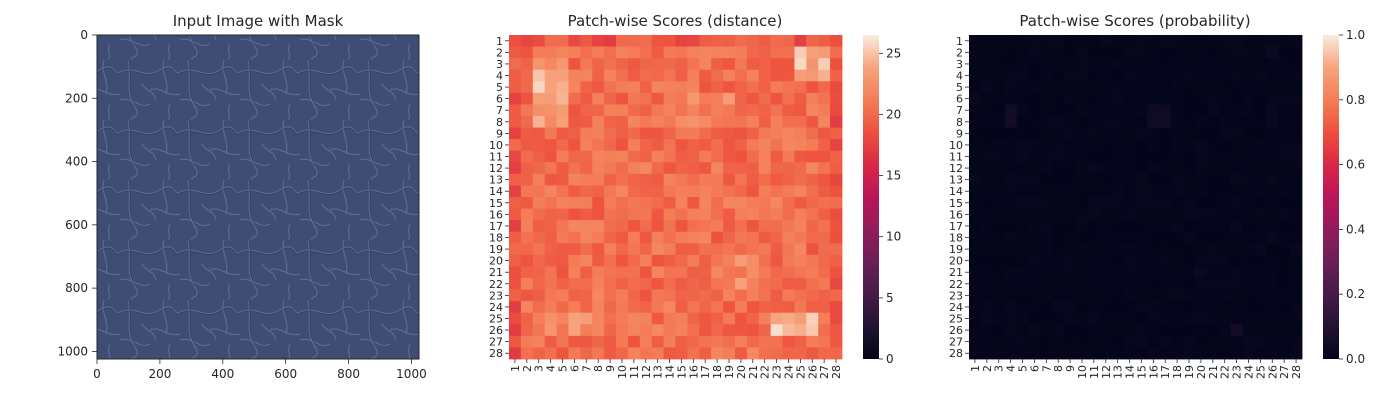 Image resolution: width=1400 pixels, height=404 pixels. What do you see at coordinates (285, 374) in the screenshot?
I see `x-tick-label: 600` at bounding box center [285, 374].